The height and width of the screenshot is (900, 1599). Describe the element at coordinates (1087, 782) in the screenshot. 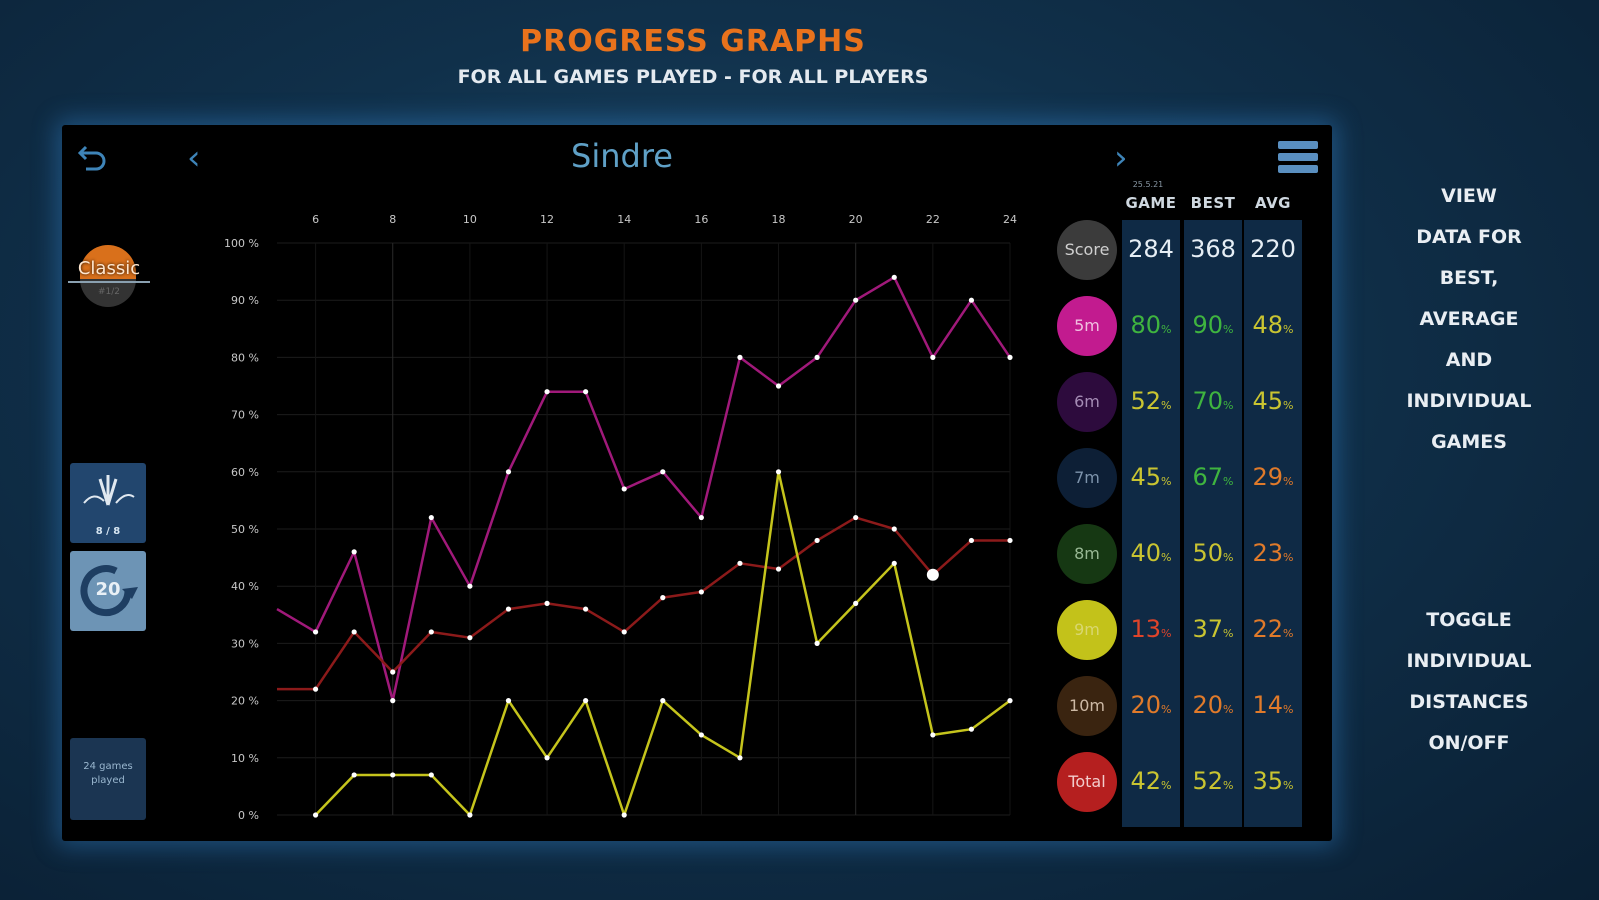

I see `distance-toggle-total: Total` at that location.